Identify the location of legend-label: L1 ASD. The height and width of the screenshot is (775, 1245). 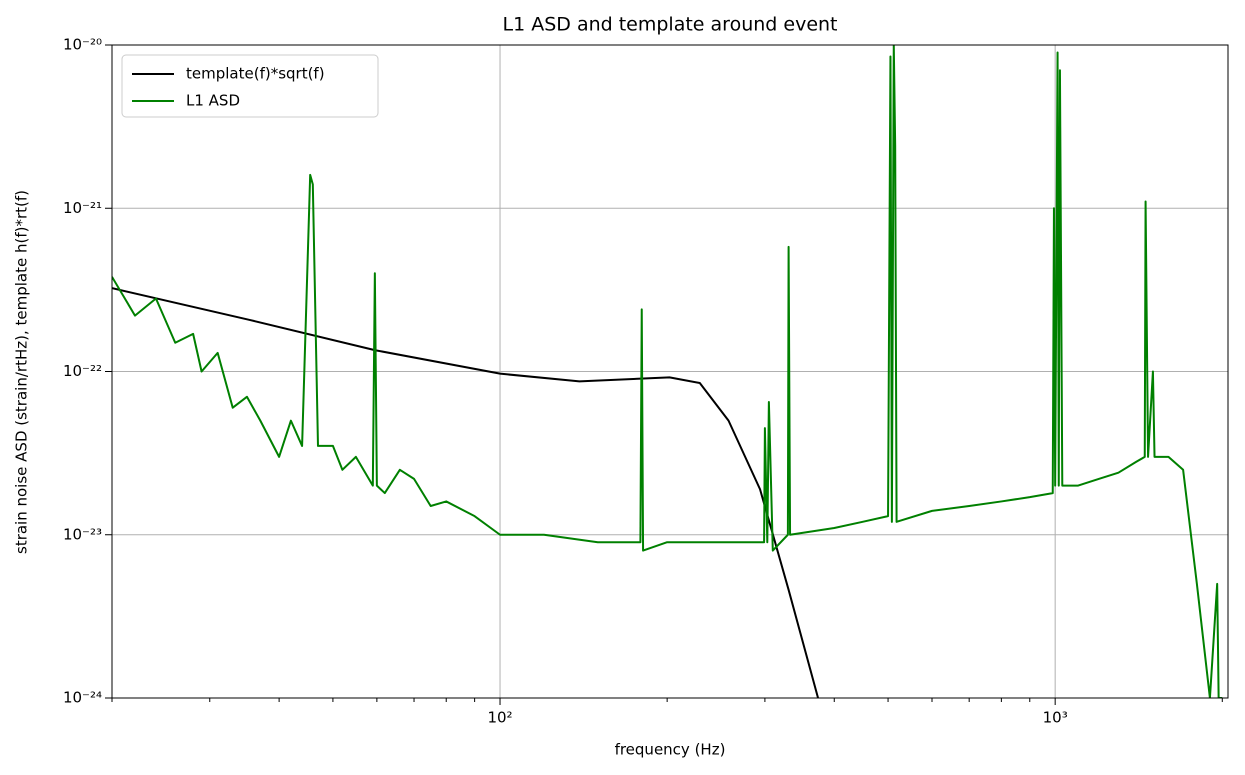
(213, 101).